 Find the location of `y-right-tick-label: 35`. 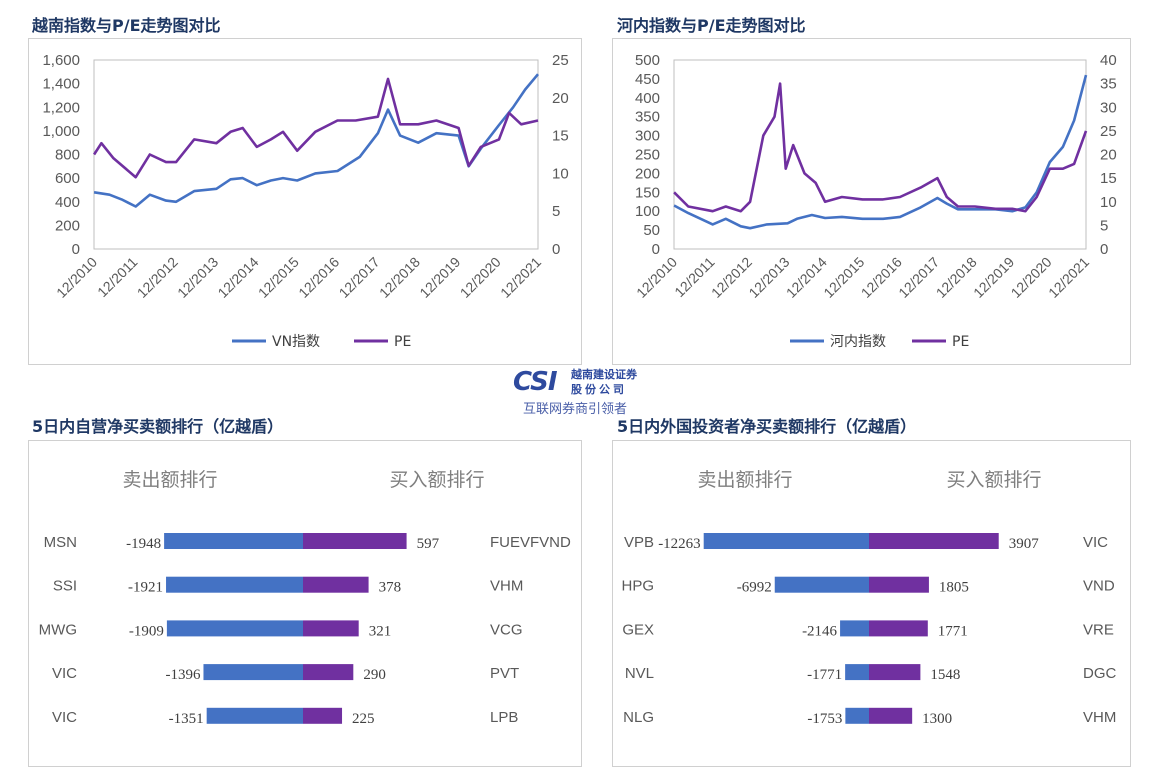

y-right-tick-label: 35 is located at coordinates (1108, 84).